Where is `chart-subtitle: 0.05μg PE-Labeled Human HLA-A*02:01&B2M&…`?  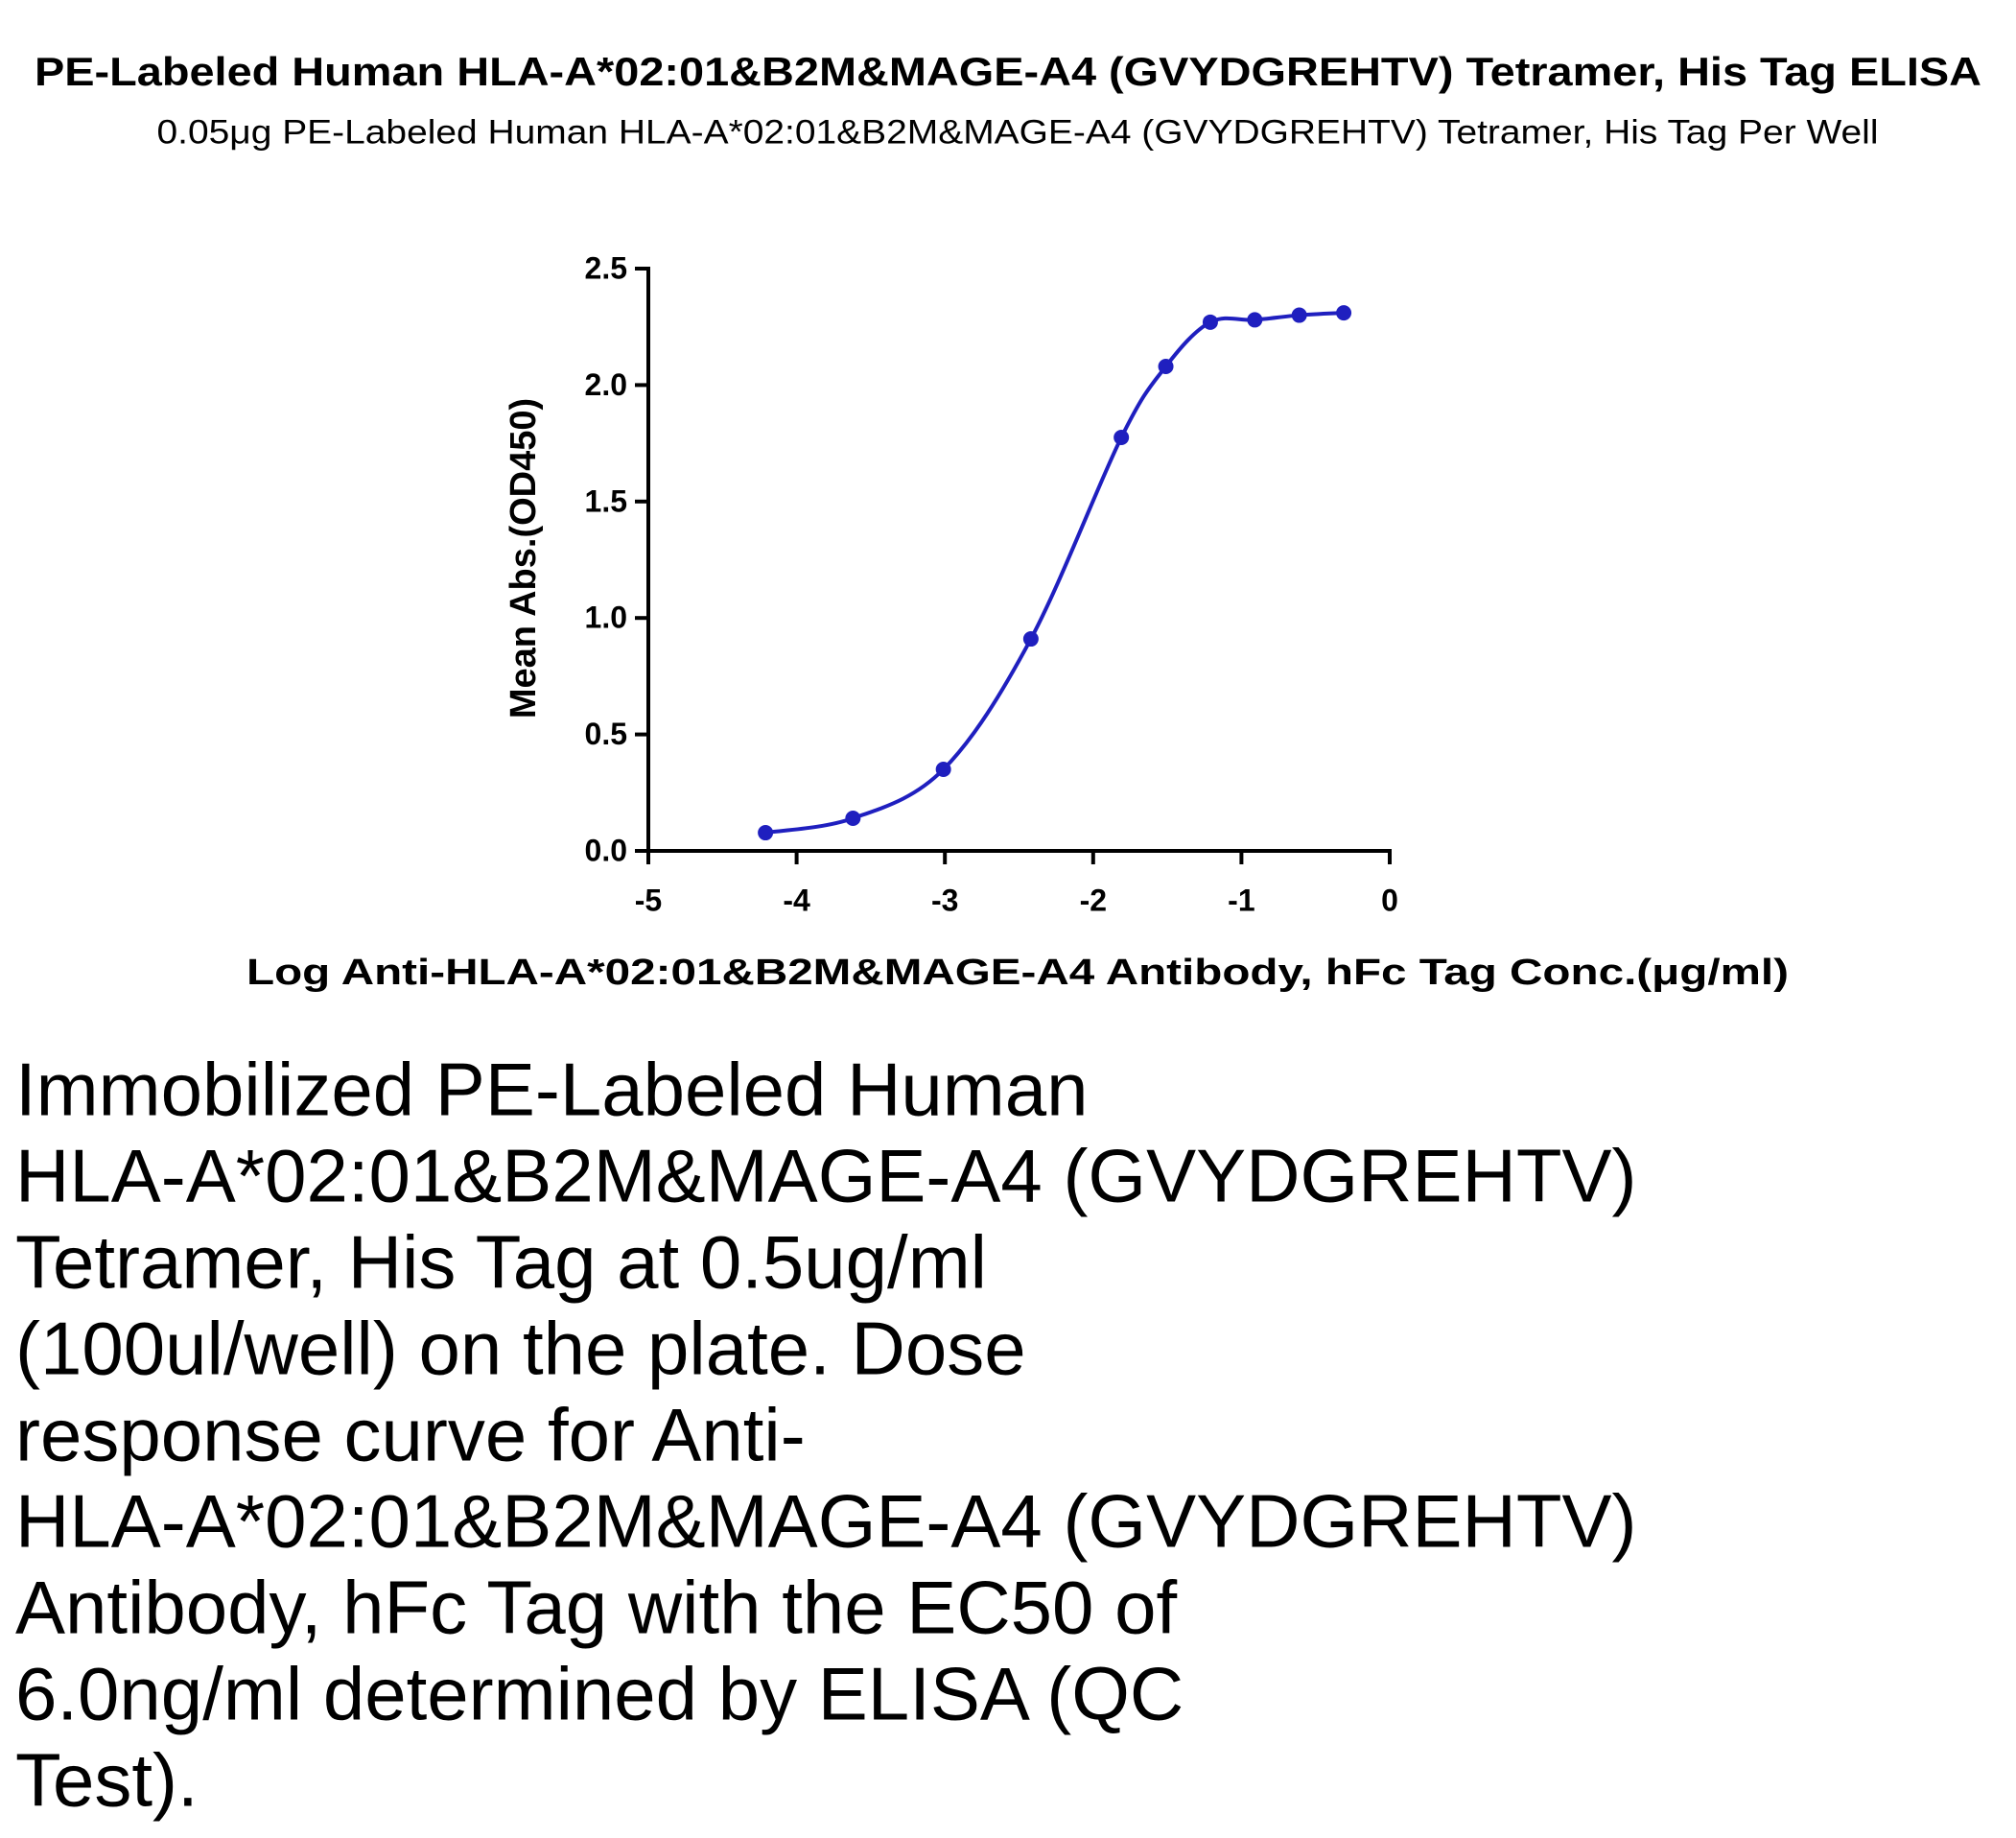
chart-subtitle: 0.05μg PE-Labeled Human HLA-A*02:01&B2M&… is located at coordinates (1018, 132).